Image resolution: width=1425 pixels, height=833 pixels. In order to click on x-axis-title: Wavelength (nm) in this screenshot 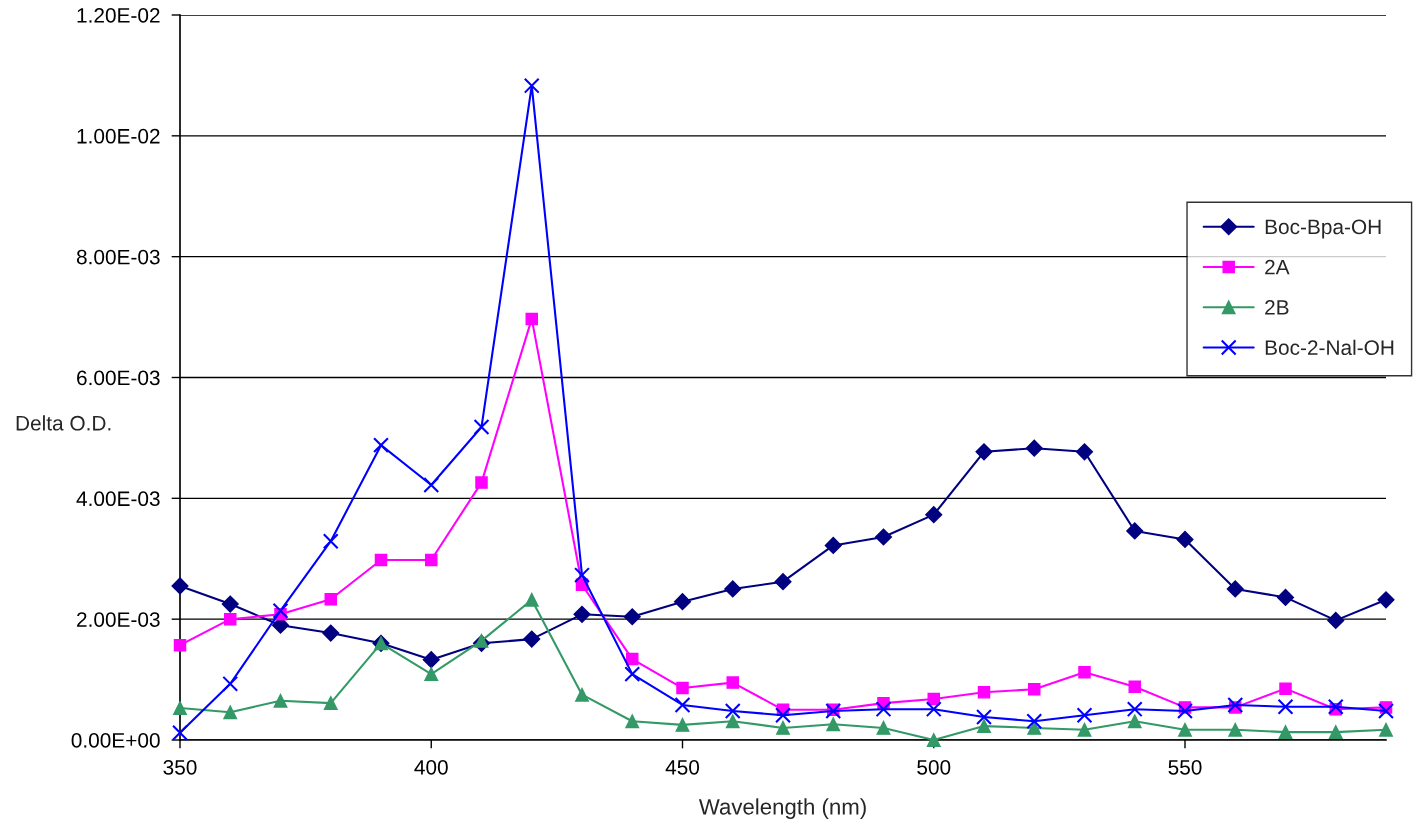, I will do `click(782, 809)`.